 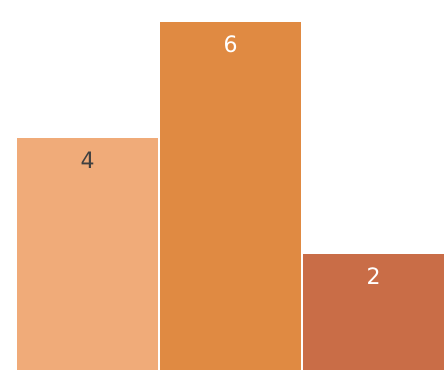 I want to click on data-label-2: 6, so click(x=231, y=45).